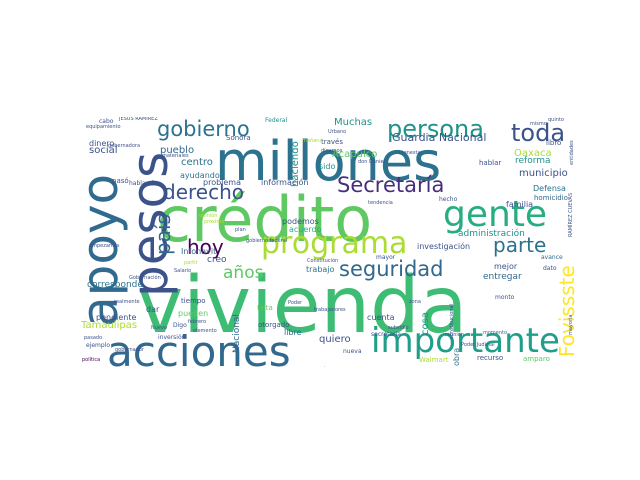 The image size is (640, 480). I want to click on word-partir: partir, so click(191, 263).